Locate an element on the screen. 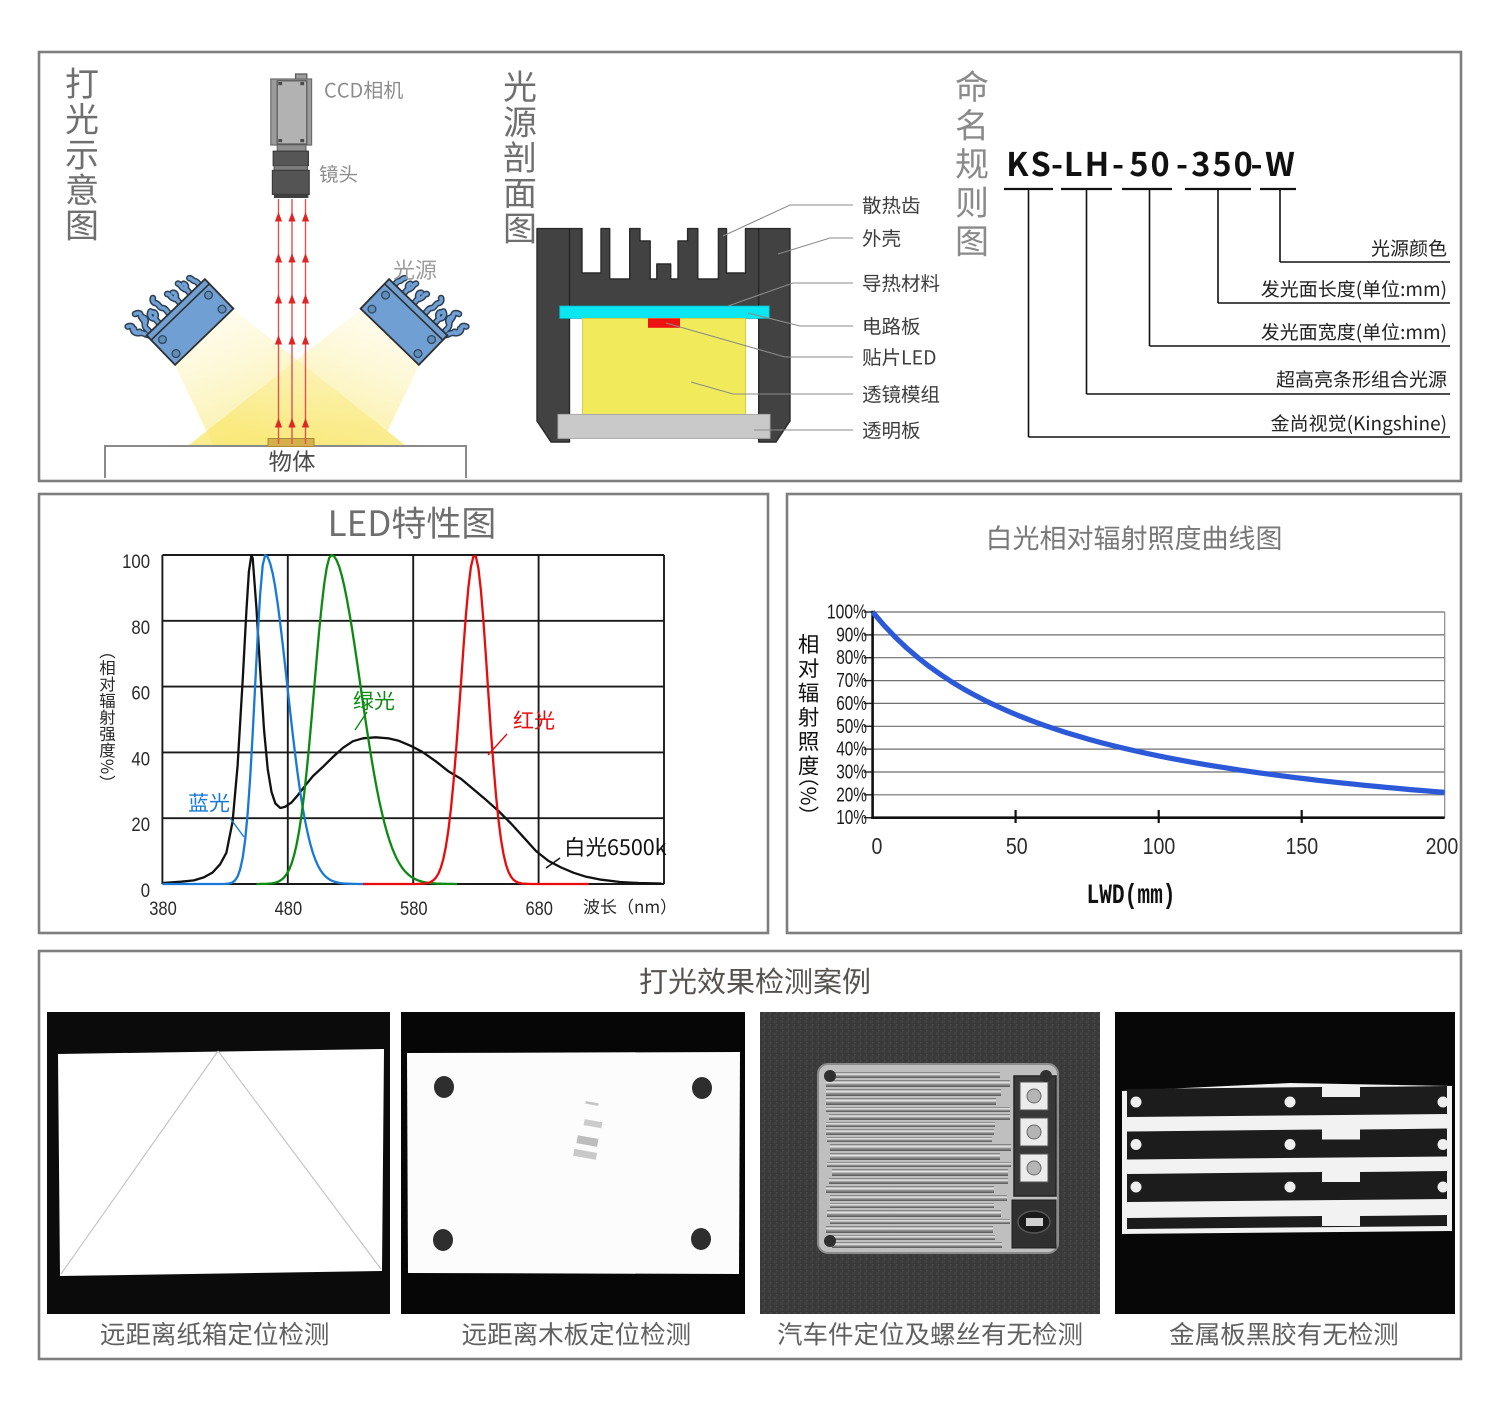 This screenshot has width=1500, height=1425. svg-text: 60 is located at coordinates (140, 694).